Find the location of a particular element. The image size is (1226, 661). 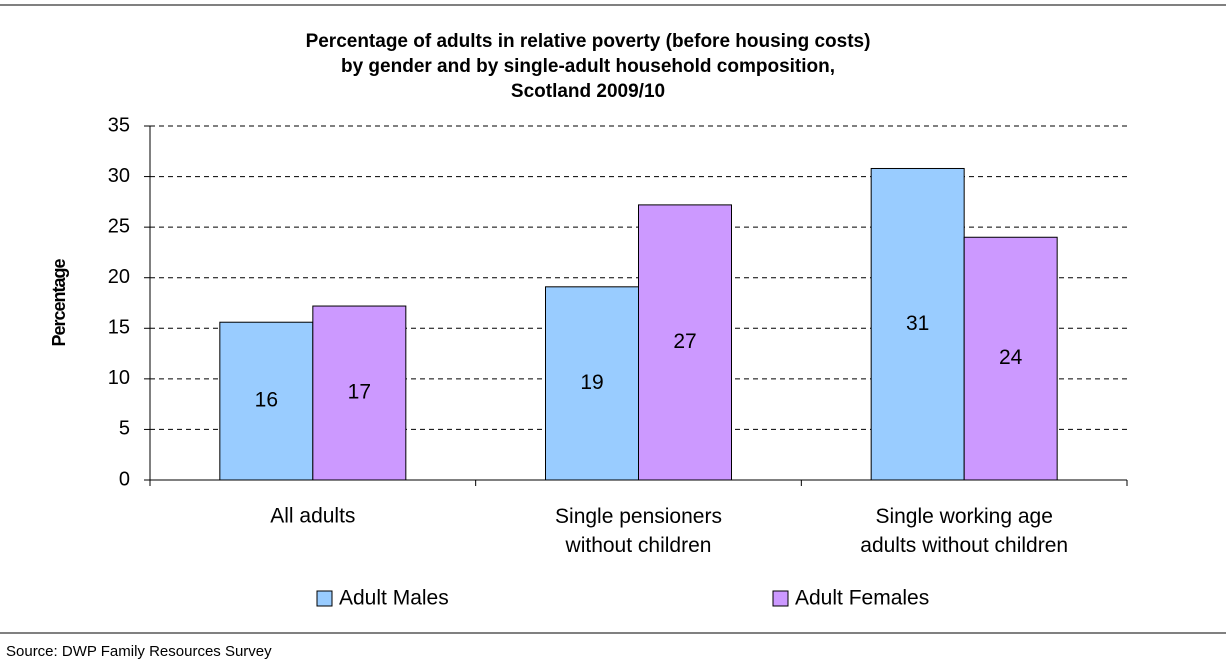

y-axis-label: Percentage is located at coordinates (59, 302).